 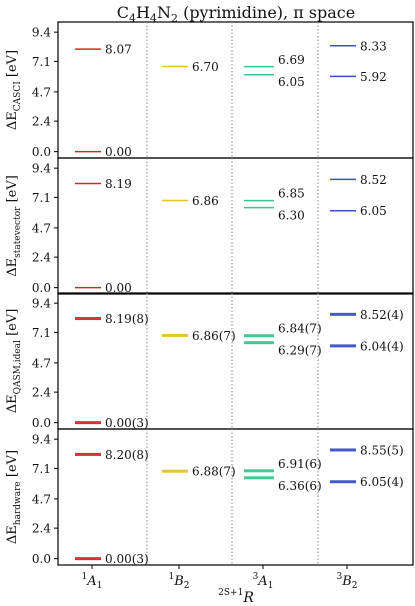 What do you see at coordinates (382, 450) in the screenshot?
I see `value-label-3B2: 8.55(5)` at bounding box center [382, 450].